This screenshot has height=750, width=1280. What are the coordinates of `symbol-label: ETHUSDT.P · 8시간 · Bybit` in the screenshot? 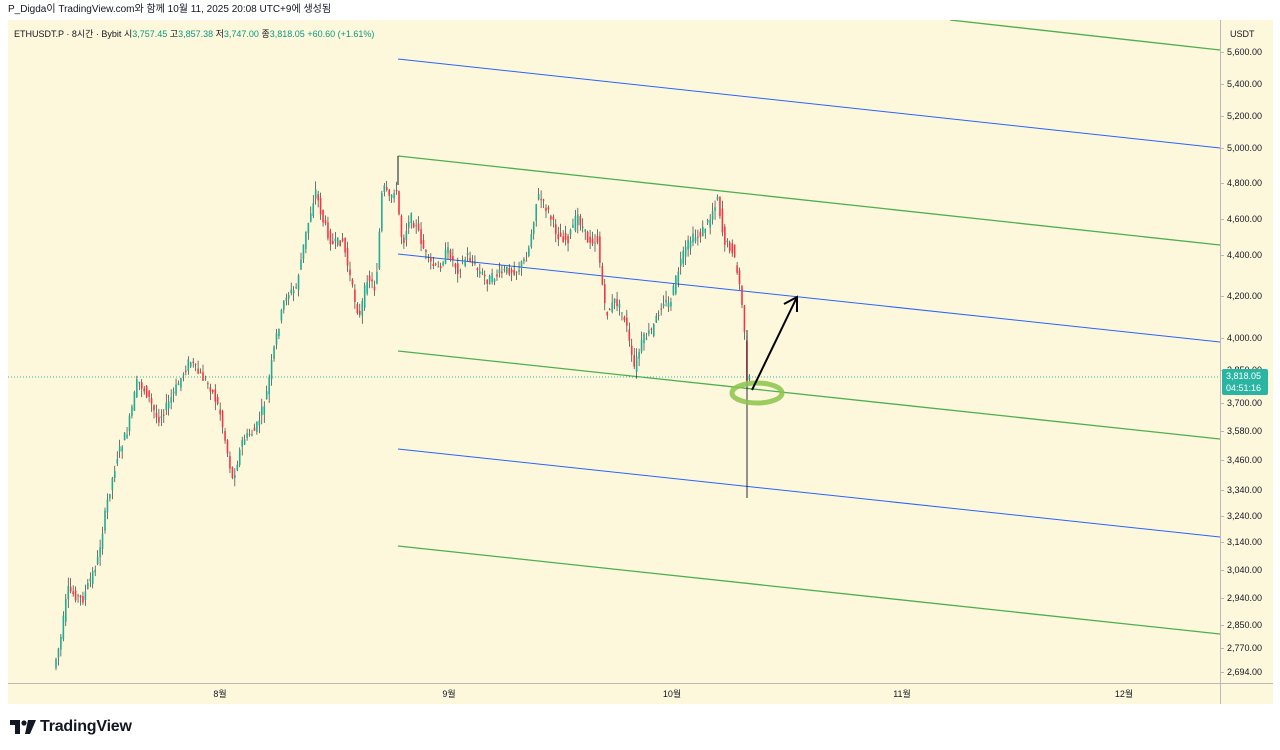 It's located at (68, 34).